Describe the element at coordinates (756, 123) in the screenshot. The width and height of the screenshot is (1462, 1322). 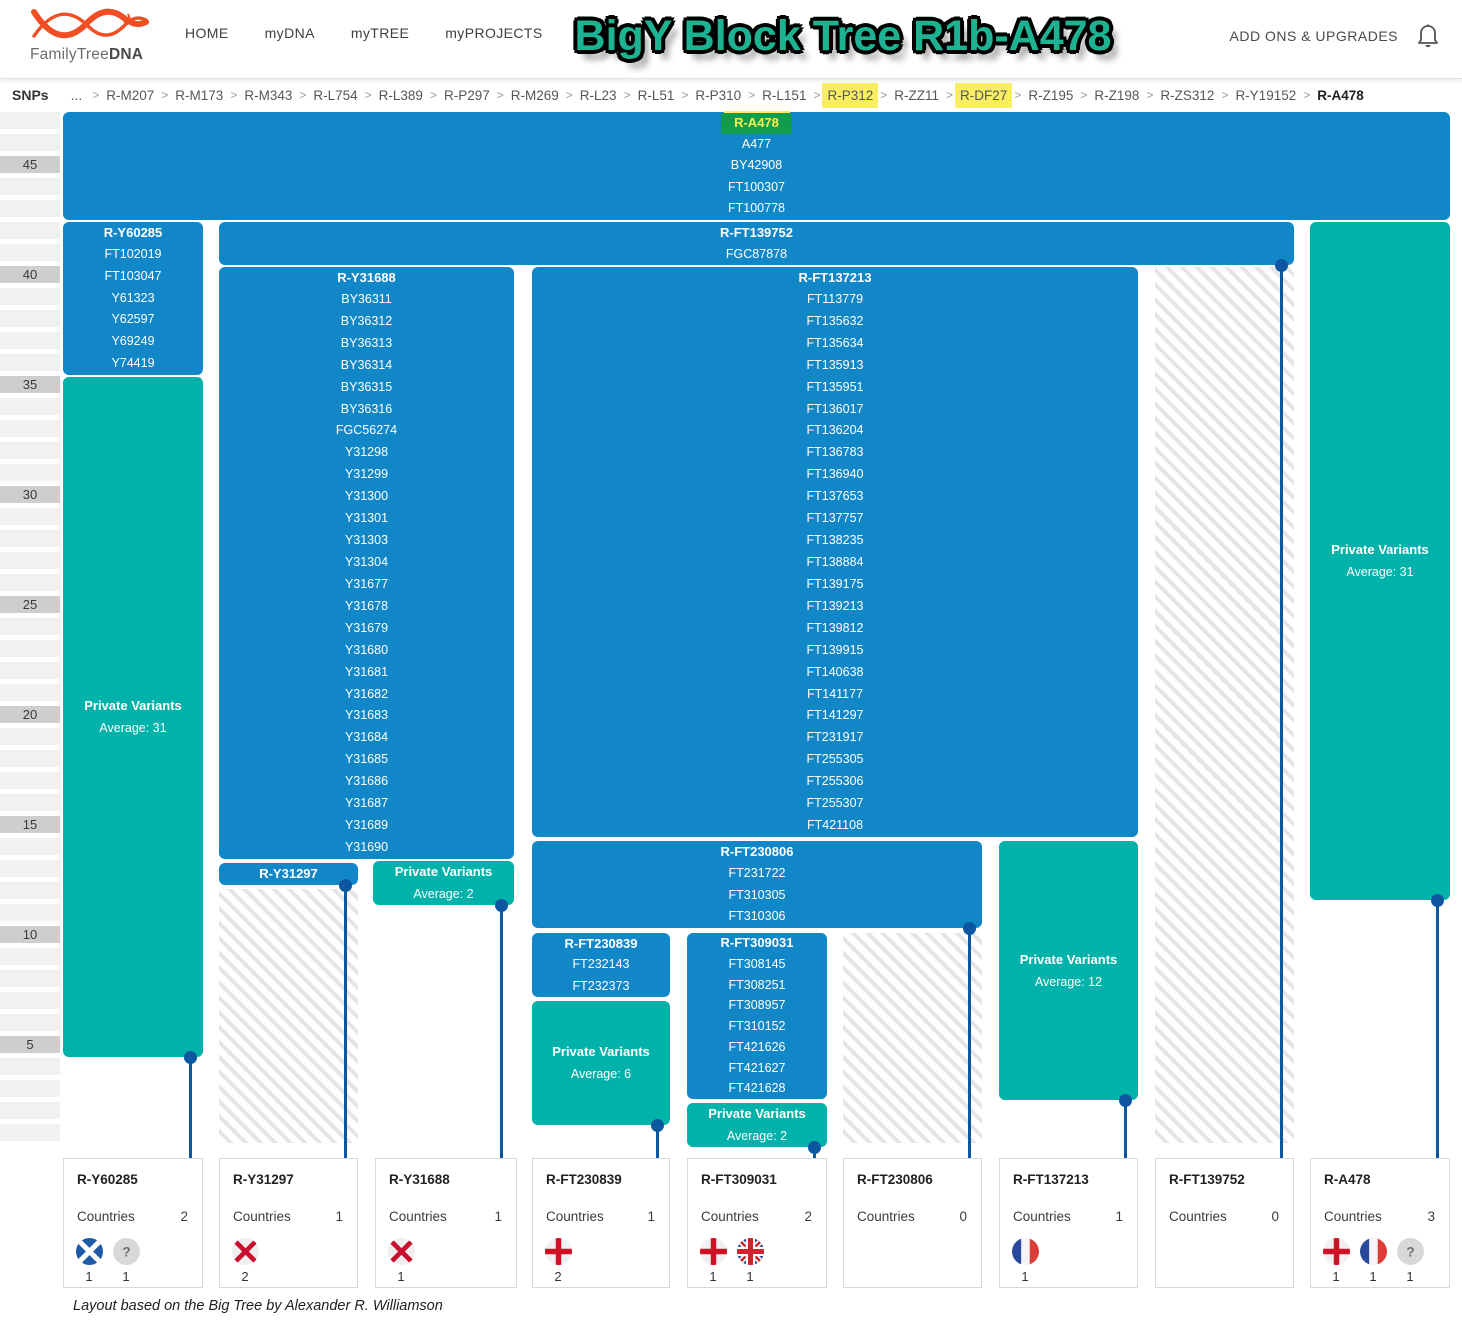
I see `haplogroup-label-r-a478: R-A478` at that location.